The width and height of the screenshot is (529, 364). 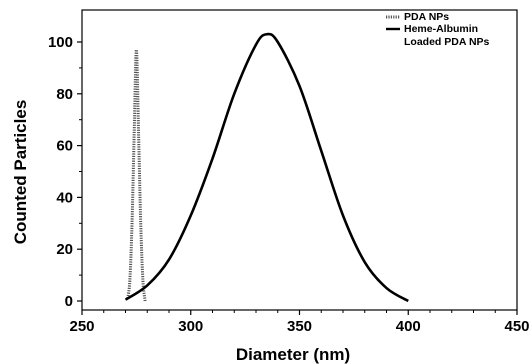 I want to click on y-tick-label: 0, so click(x=69, y=301).